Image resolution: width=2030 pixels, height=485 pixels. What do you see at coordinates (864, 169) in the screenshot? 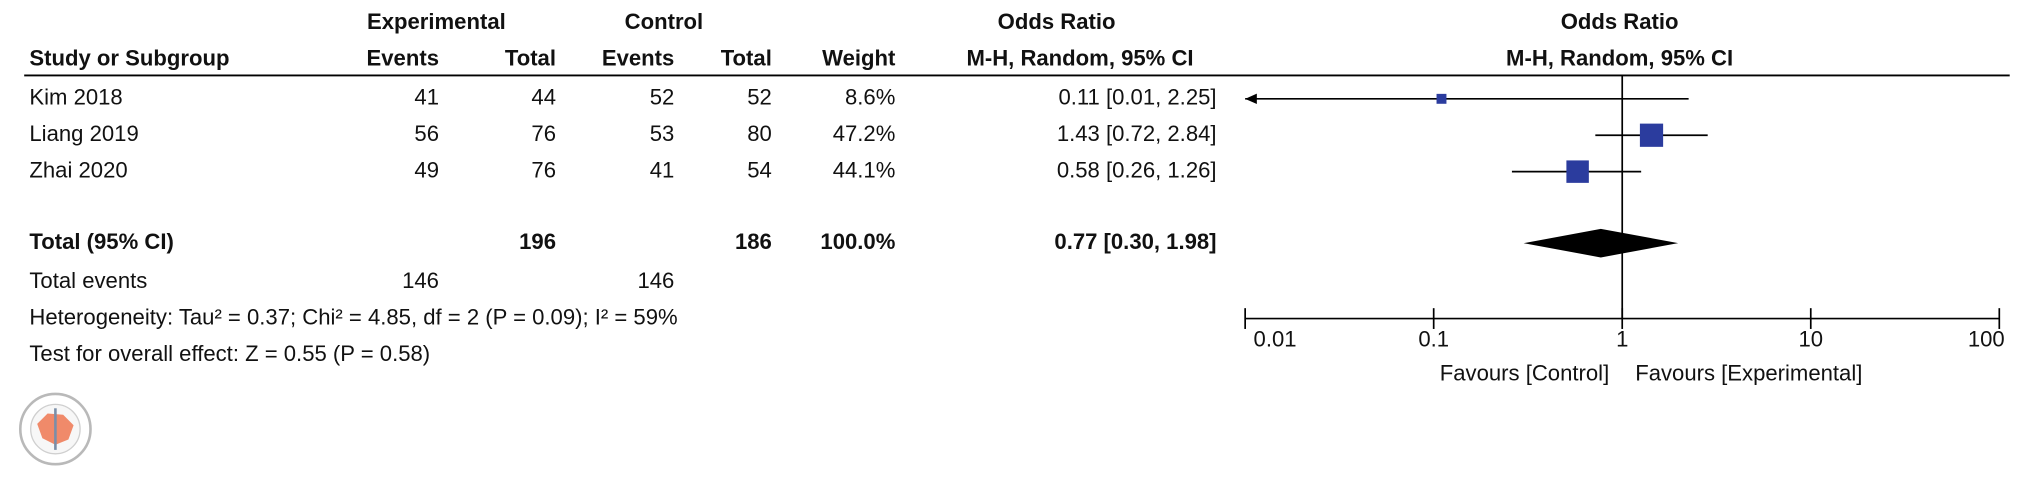
I see `weight: 44.1%` at bounding box center [864, 169].